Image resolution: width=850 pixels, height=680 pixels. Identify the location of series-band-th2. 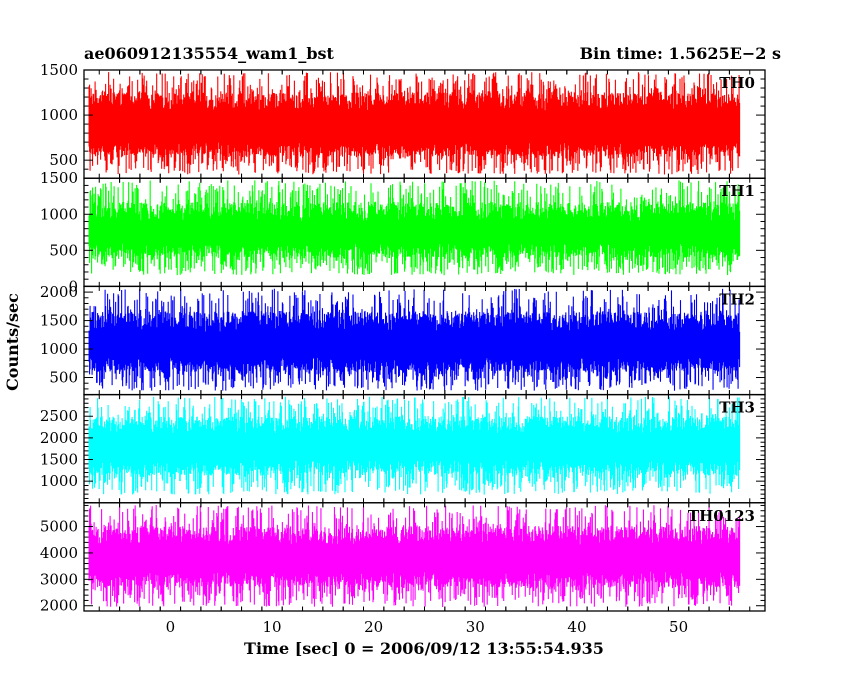
(414, 344).